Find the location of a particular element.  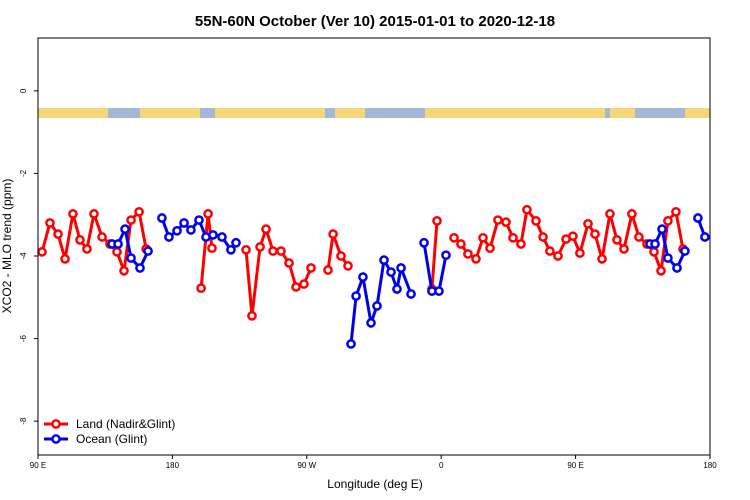

y-axis-label: XCO2 - MLO trend (ppm) is located at coordinates (7, 246).